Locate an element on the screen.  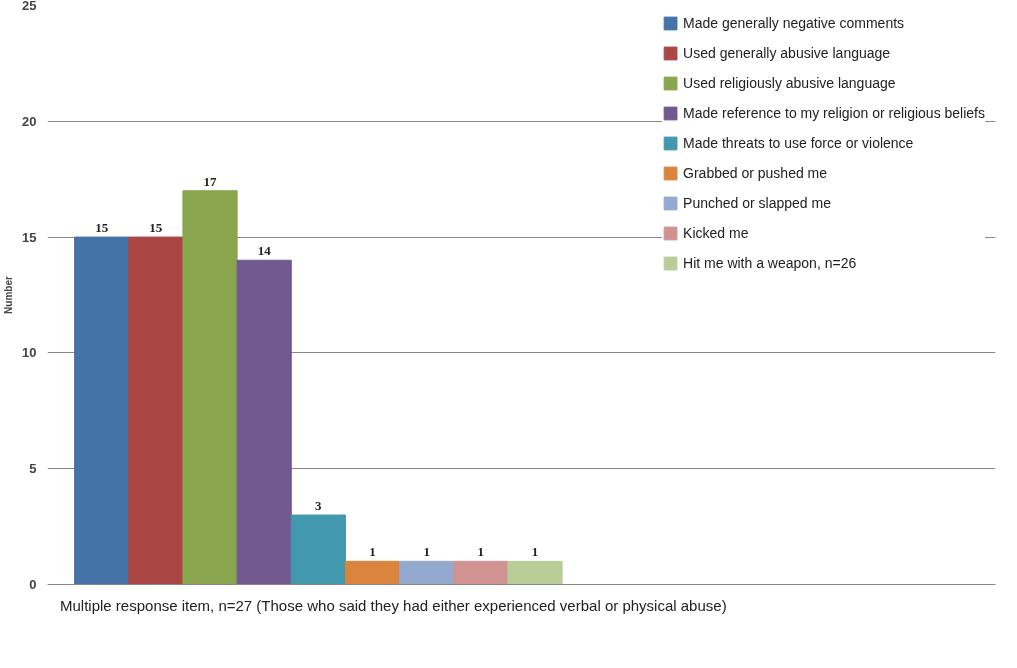
legend-label: Made generally negative comments is located at coordinates (794, 23).